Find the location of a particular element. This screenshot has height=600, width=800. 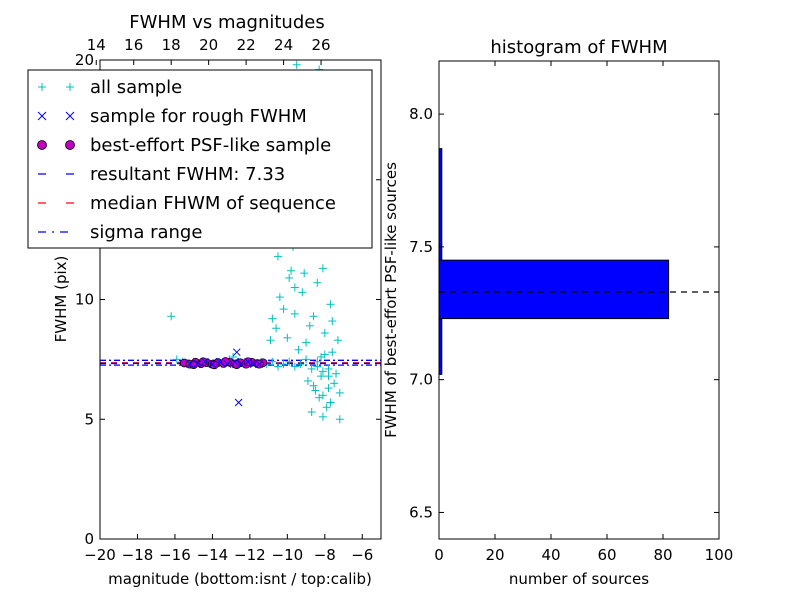

histogram-x-label: number of sources is located at coordinates (579, 579).